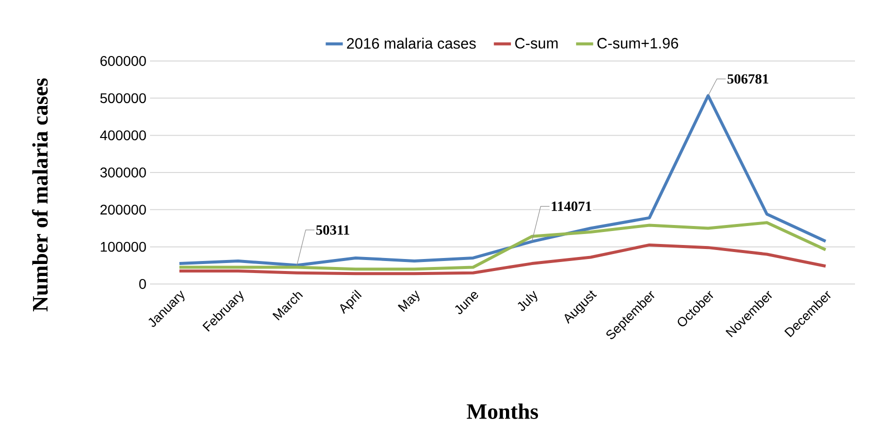  What do you see at coordinates (142, 284) in the screenshot?
I see `y-tick-label: 0` at bounding box center [142, 284].